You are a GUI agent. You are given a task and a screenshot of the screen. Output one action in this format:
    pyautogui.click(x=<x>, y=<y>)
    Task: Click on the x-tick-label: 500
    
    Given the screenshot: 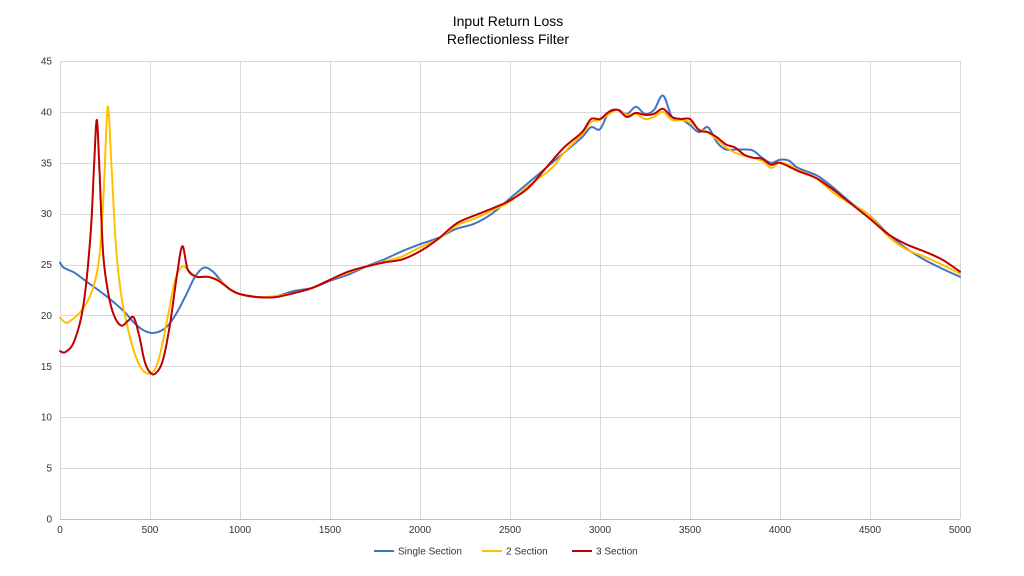 What is the action you would take?
    pyautogui.click(x=150, y=530)
    